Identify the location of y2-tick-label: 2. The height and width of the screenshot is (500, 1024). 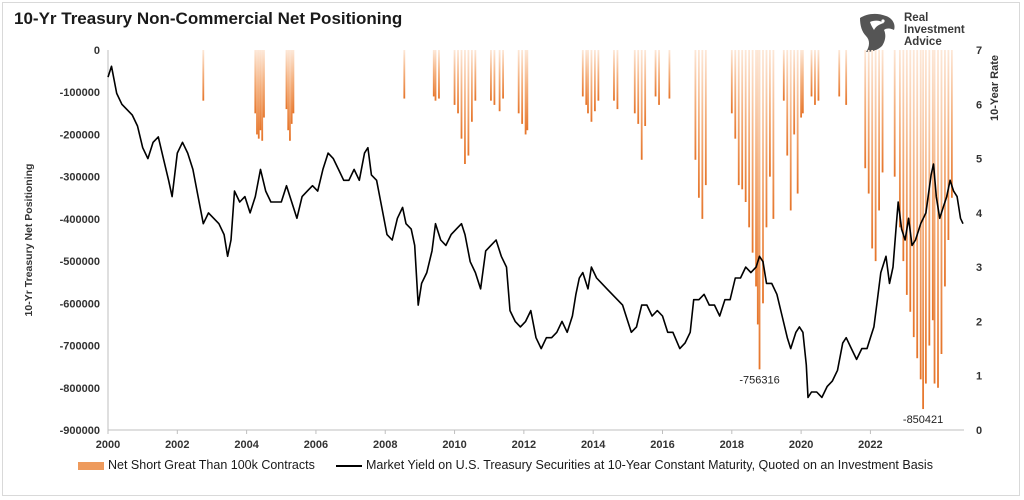
(979, 322).